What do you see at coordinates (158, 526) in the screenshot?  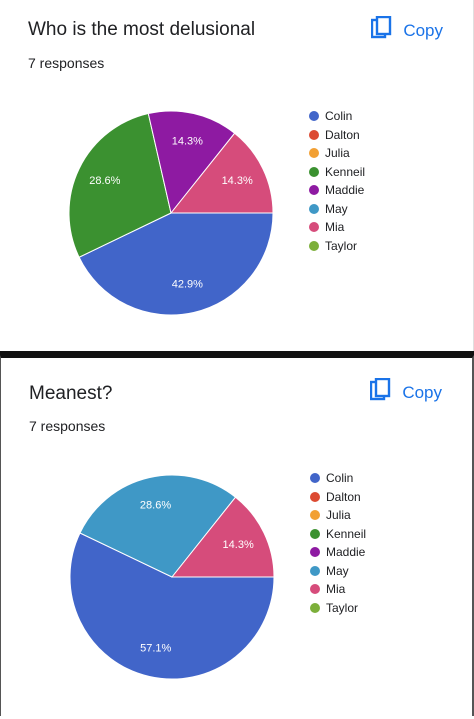 I see `pie-slice-may` at bounding box center [158, 526].